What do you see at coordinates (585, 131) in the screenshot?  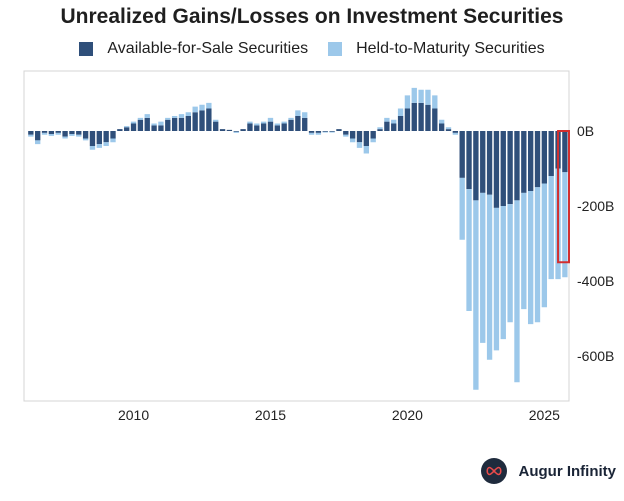 I see `y-tick-label: 0B` at bounding box center [585, 131].